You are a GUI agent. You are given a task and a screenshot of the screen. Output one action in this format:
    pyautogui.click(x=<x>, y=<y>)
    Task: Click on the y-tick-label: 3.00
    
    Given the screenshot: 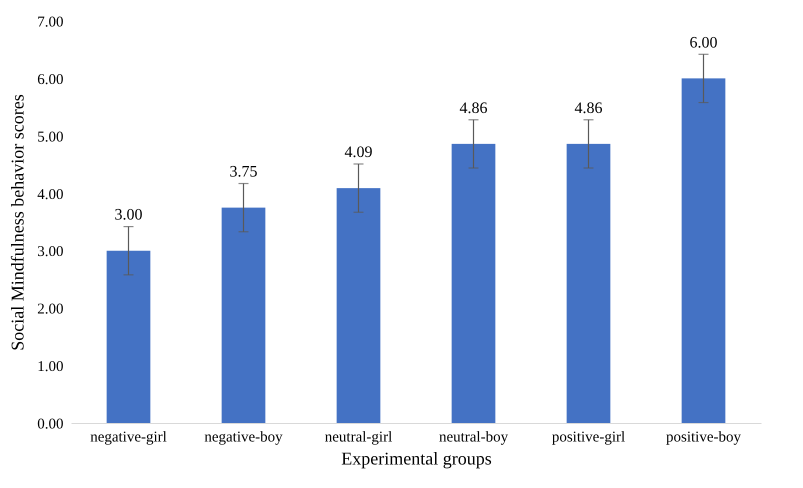 What is the action you would take?
    pyautogui.click(x=50, y=252)
    